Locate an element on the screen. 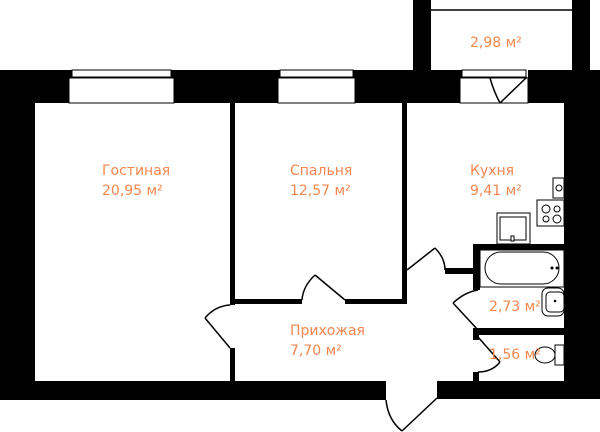 This screenshot has height=432, width=600. bathtub is located at coordinates (522, 268).